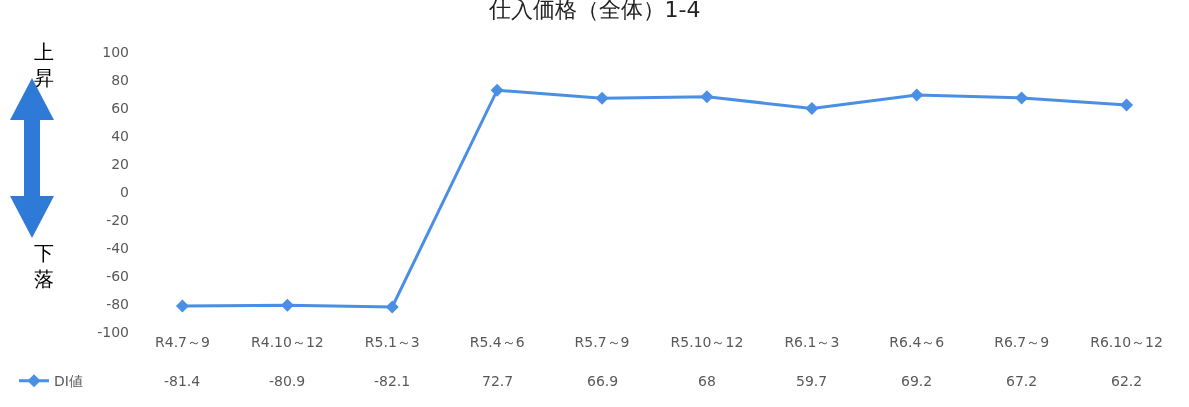 The height and width of the screenshot is (407, 1189). Describe the element at coordinates (1126, 342) in the screenshot. I see `x-tick-label: R6.10～12` at that location.